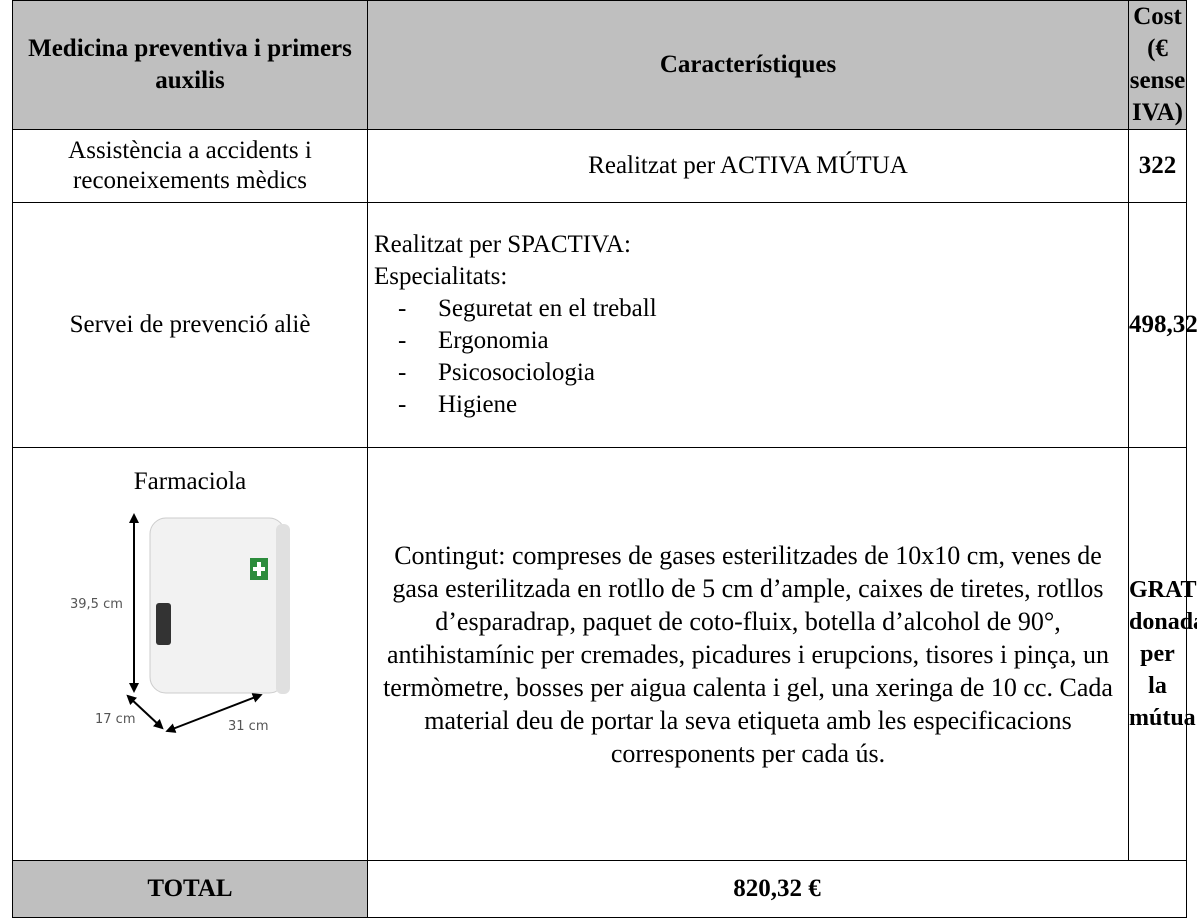  What do you see at coordinates (190, 481) in the screenshot?
I see `item-label: Farmaciola` at bounding box center [190, 481].